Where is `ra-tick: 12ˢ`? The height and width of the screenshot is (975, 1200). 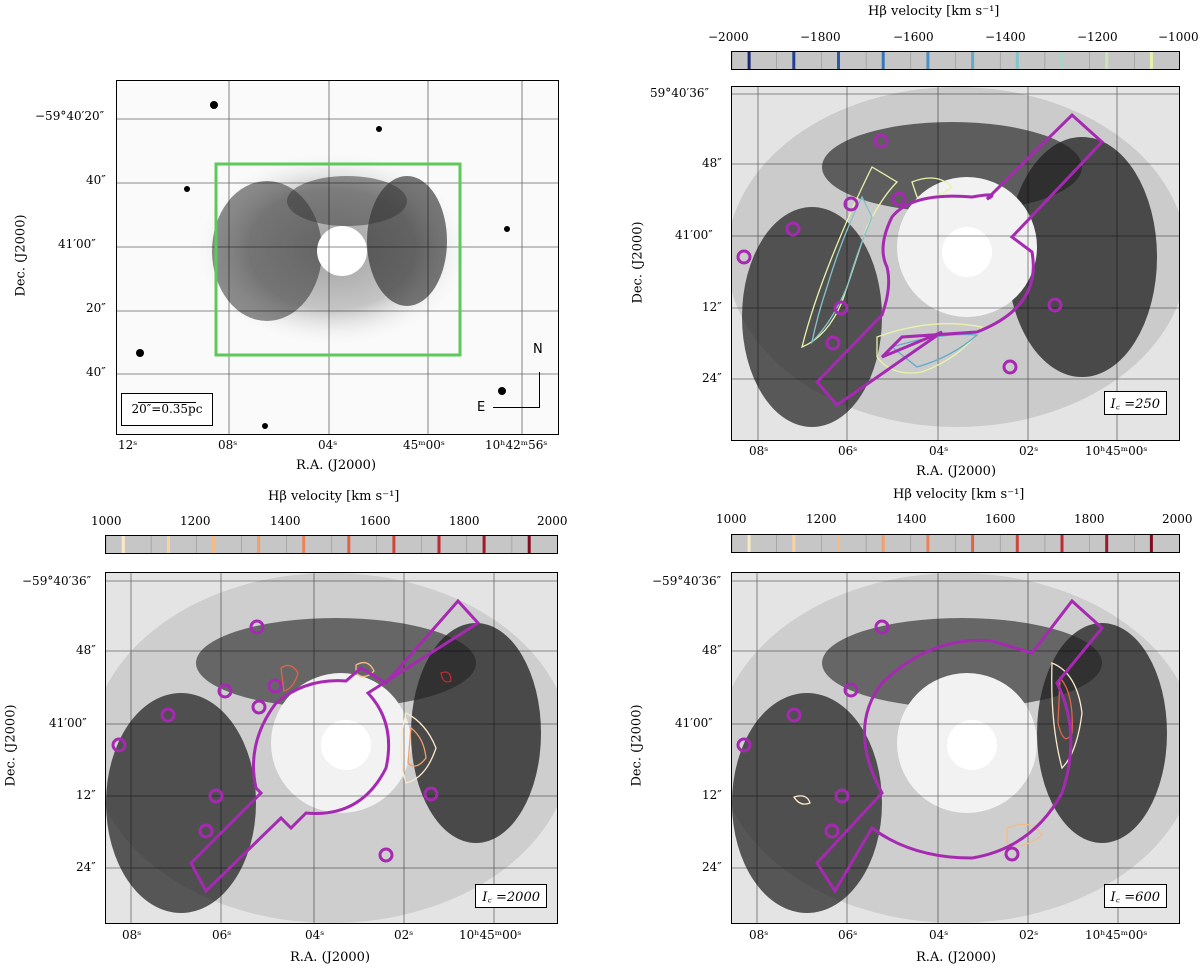
ra-tick: 12ˢ is located at coordinates (128, 445).